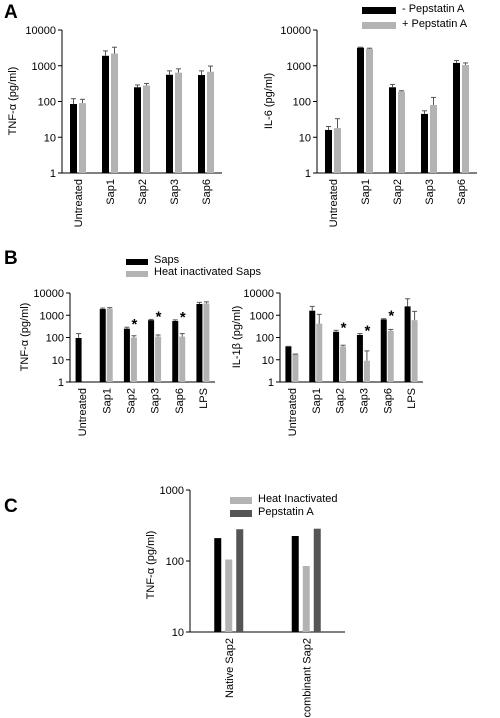  I want to click on legend-entry: Pepstatin A, so click(286, 512).